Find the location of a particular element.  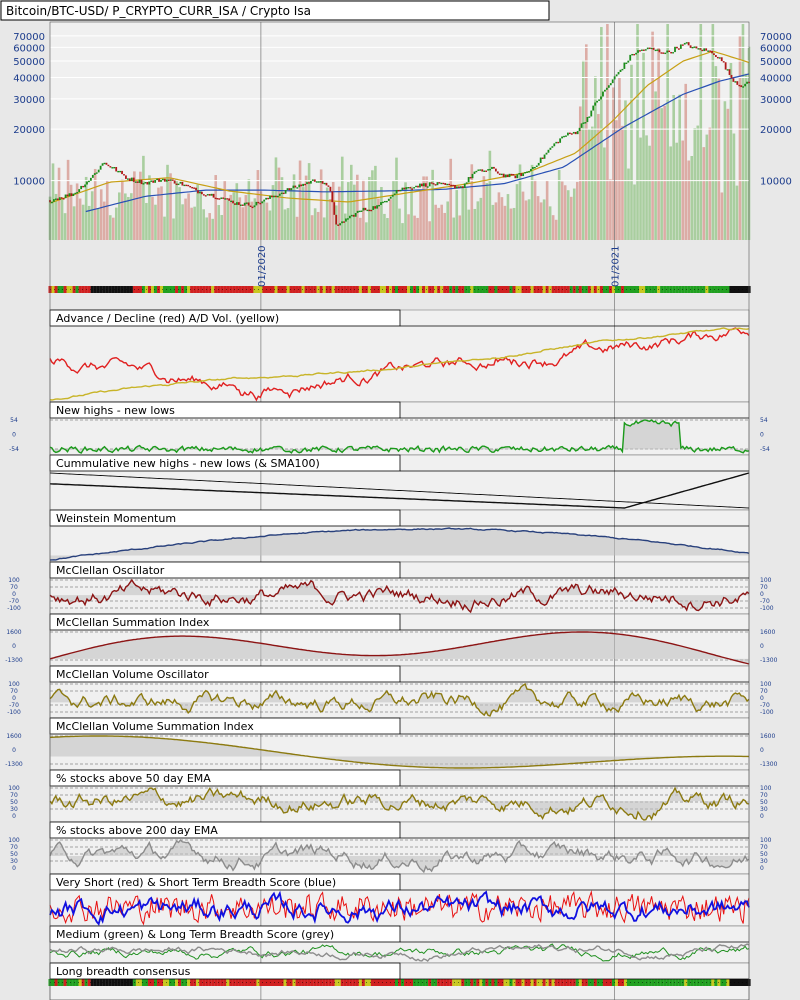

panel-tick-right: 1600 is located at coordinates (767, 736).